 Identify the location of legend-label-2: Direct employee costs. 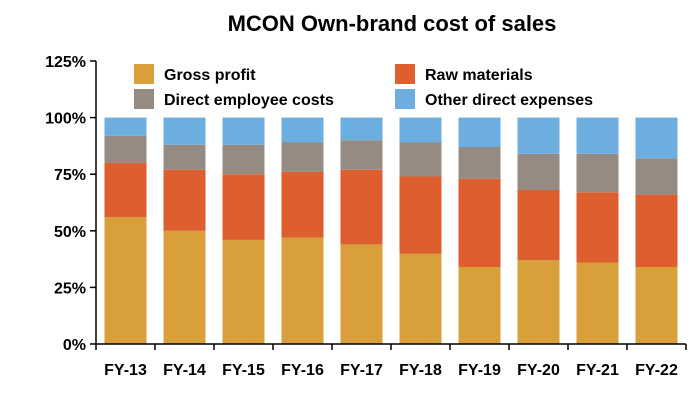
(249, 100).